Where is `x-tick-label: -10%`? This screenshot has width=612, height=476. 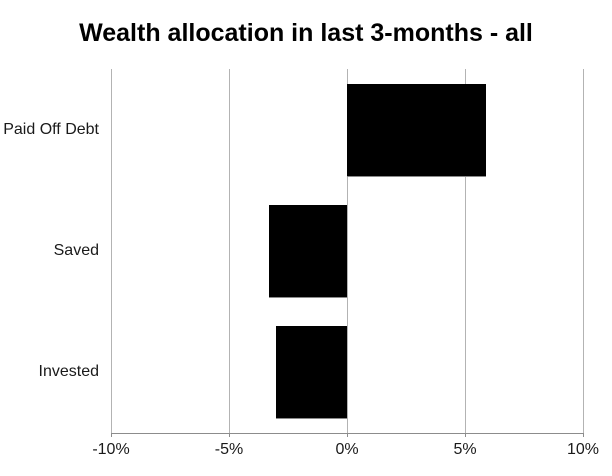
x-tick-label: -10% is located at coordinates (111, 449).